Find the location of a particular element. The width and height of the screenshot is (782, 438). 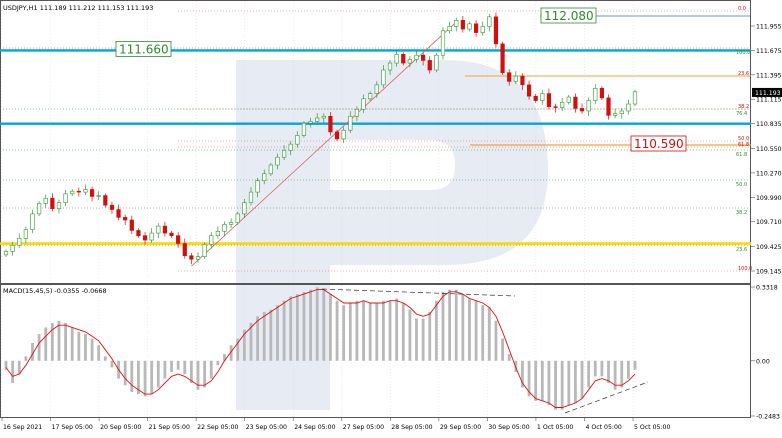

fib-label: 50.0 is located at coordinates (743, 139).